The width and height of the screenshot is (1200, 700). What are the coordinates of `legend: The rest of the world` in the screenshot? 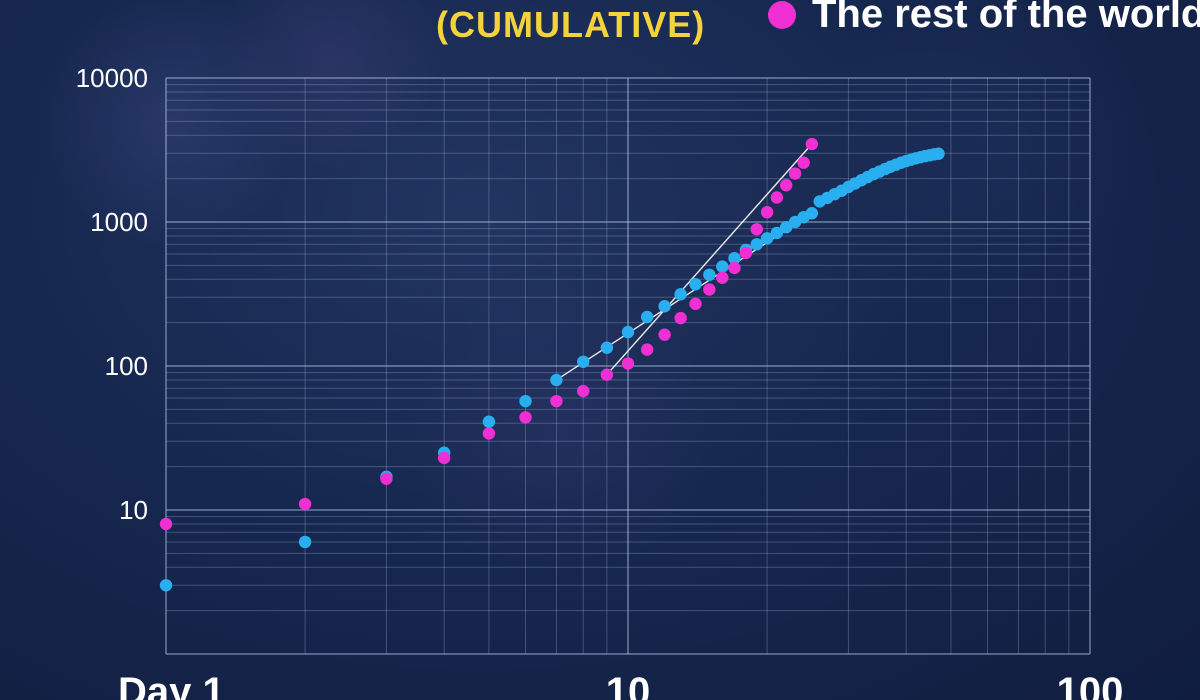 It's located at (984, 18).